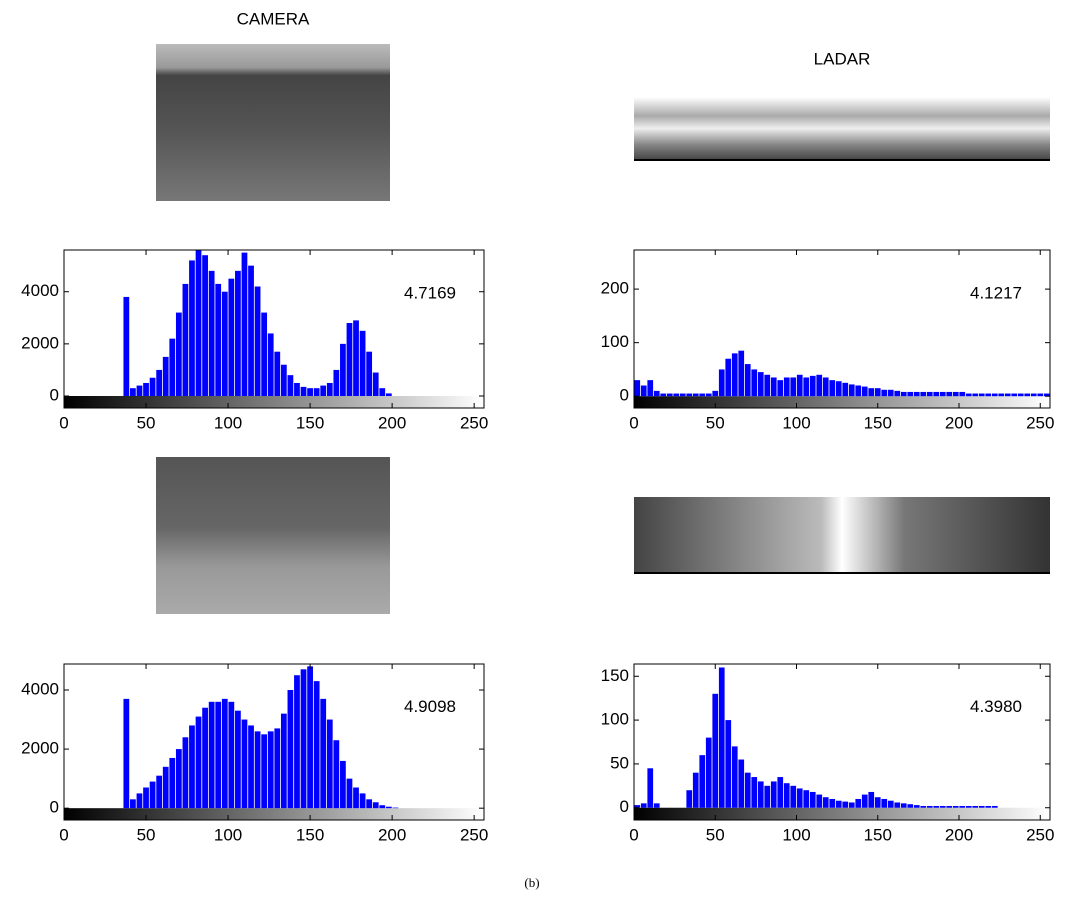  Describe the element at coordinates (430, 293) in the screenshot. I see `annotation: 4.7169` at that location.